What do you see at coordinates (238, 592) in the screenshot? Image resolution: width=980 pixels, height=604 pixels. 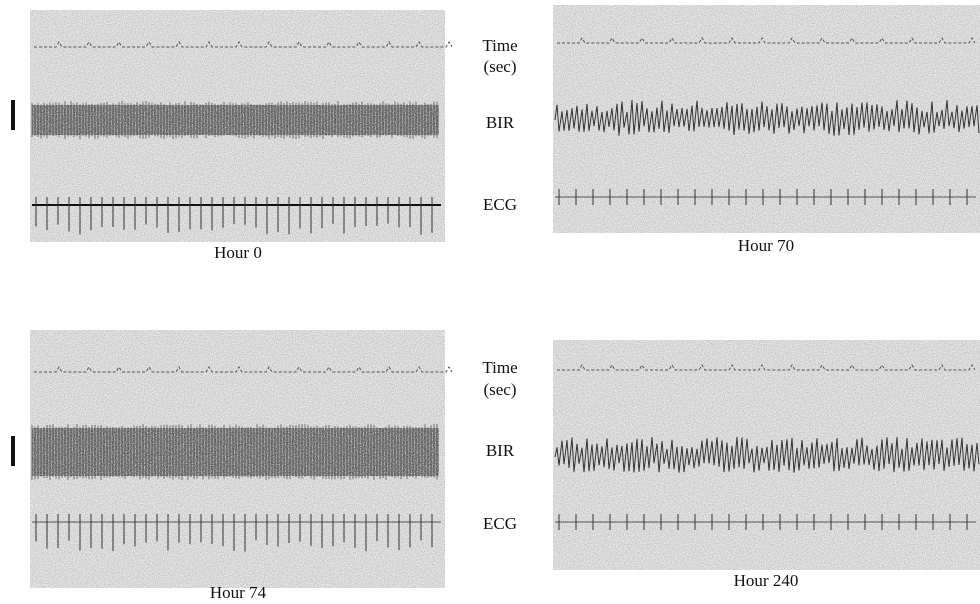 I see `panel-caption: Hour 74` at bounding box center [238, 592].